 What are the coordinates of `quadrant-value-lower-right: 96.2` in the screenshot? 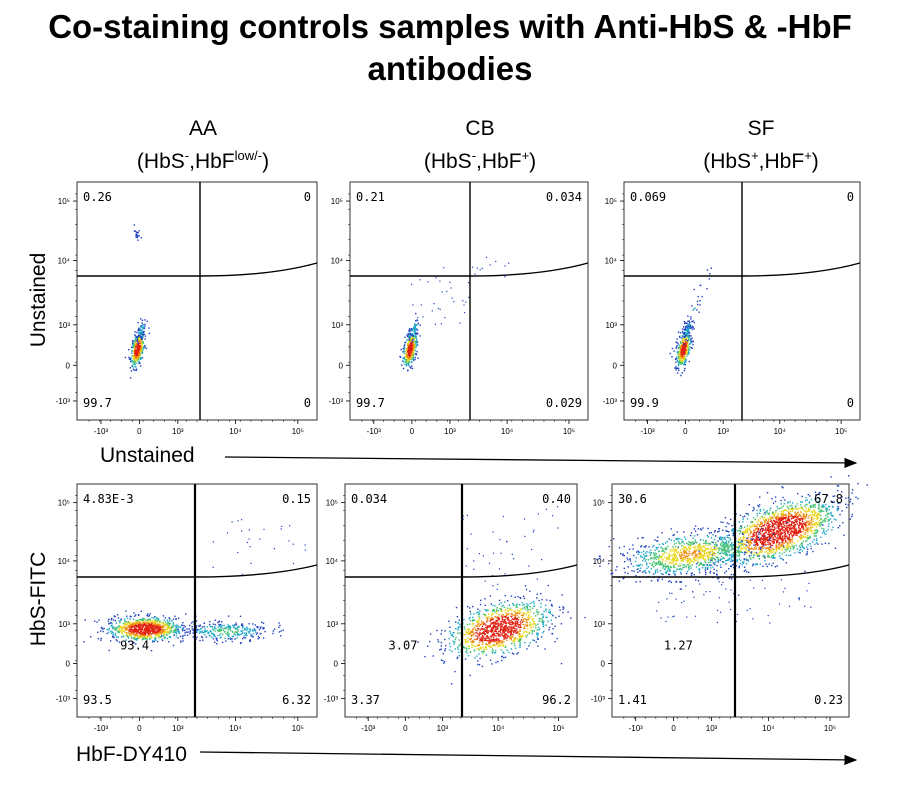 It's located at (556, 700).